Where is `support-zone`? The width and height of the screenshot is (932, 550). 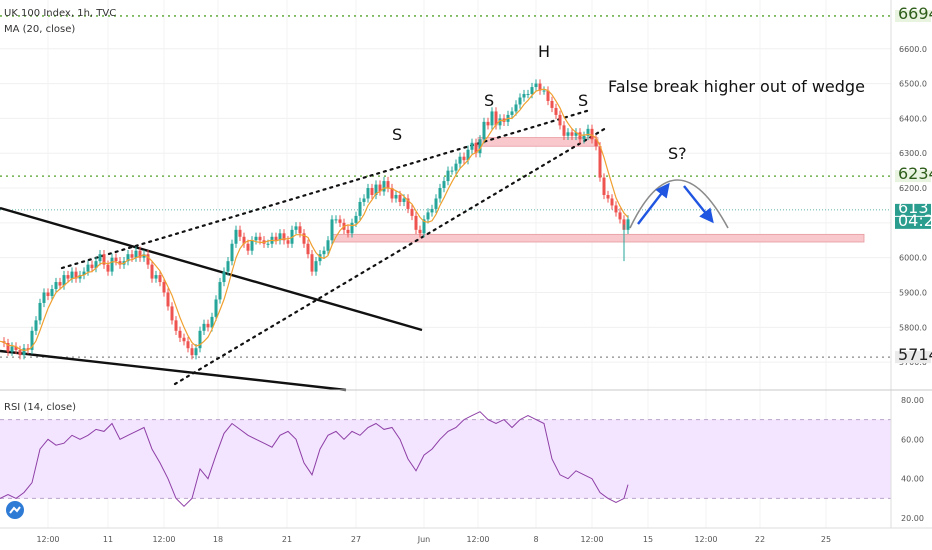 support-zone is located at coordinates (598, 238).